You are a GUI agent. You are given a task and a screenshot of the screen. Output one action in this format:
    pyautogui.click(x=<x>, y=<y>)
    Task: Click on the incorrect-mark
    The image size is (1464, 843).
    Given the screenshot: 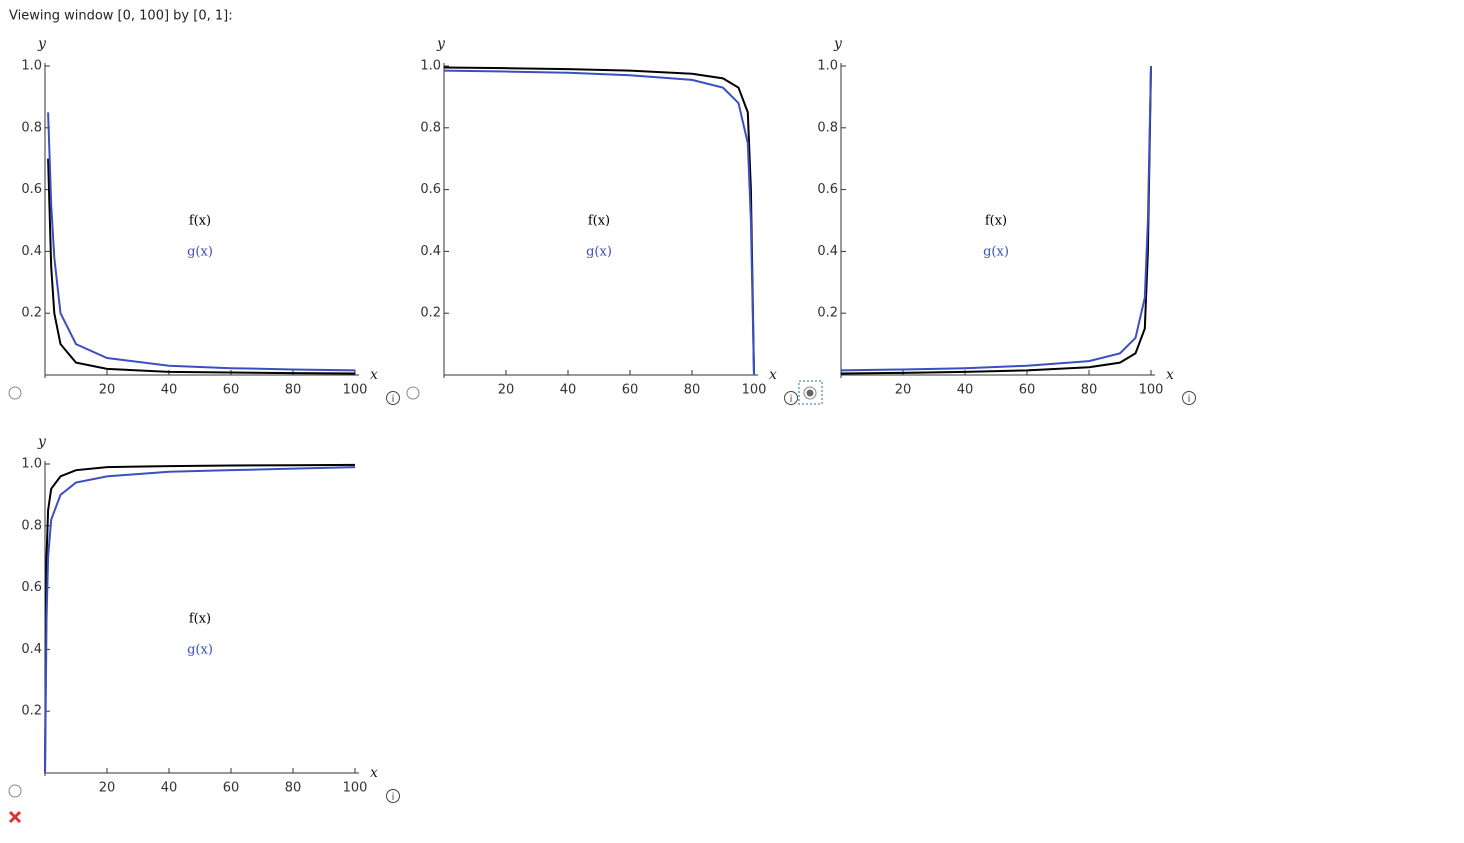 What is the action you would take?
    pyautogui.click(x=15, y=817)
    